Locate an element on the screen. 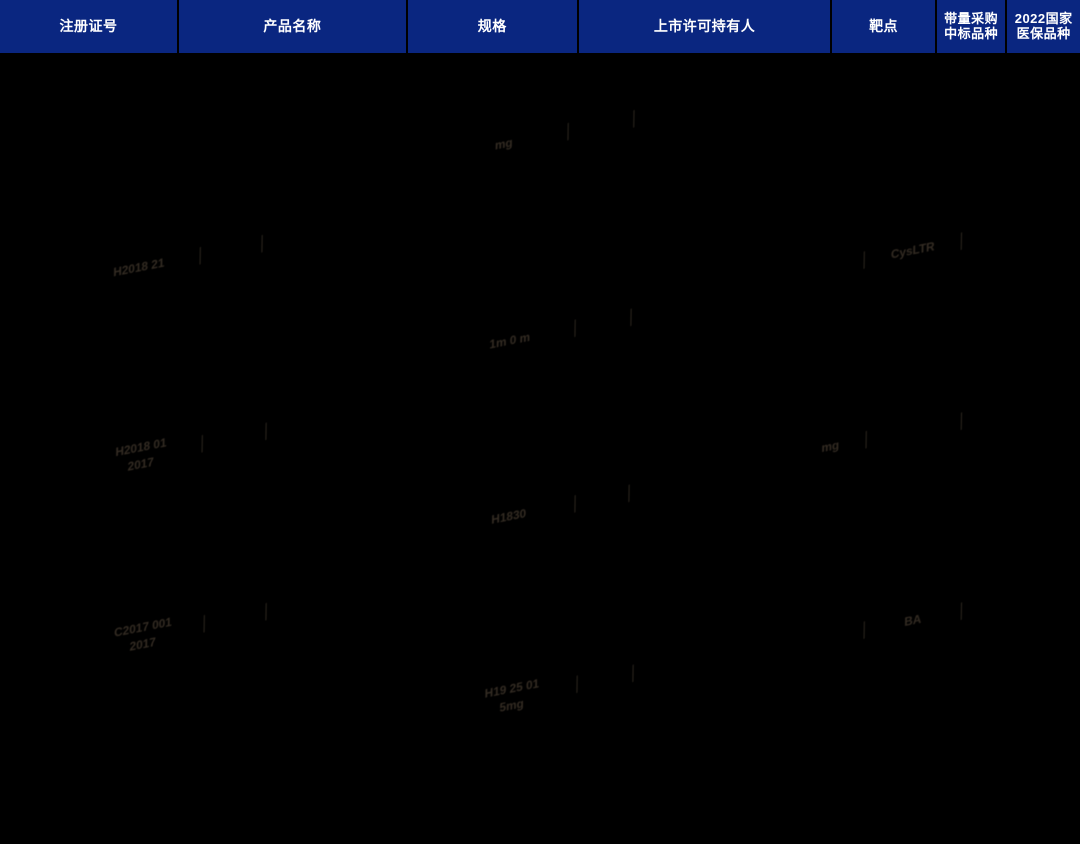 The image size is (1080, 844). cell-specification is located at coordinates (600, 125).